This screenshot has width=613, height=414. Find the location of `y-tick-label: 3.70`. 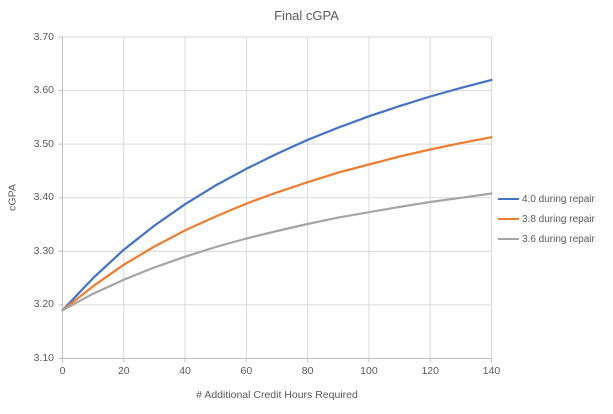

y-tick-label: 3.70 is located at coordinates (43, 36).